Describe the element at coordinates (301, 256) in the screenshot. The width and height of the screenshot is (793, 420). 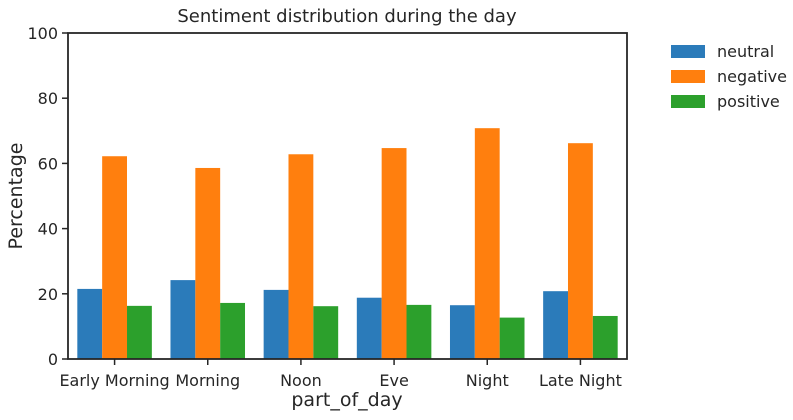
I see `bar-negative-noon` at that location.